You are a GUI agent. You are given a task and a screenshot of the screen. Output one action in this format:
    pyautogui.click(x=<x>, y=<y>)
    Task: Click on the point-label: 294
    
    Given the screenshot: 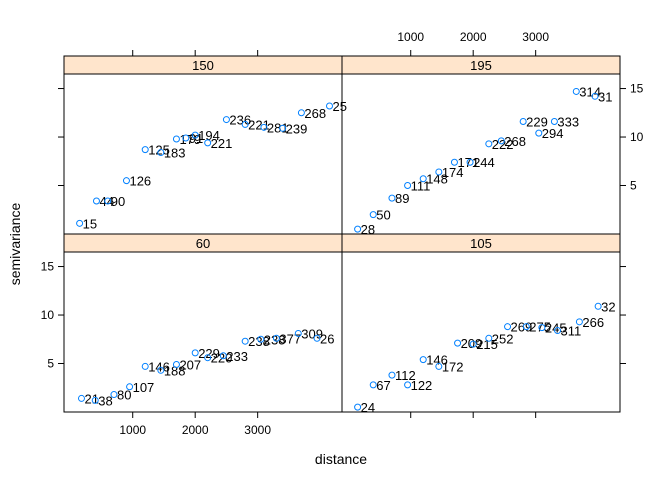 What is the action you would take?
    pyautogui.click(x=553, y=133)
    